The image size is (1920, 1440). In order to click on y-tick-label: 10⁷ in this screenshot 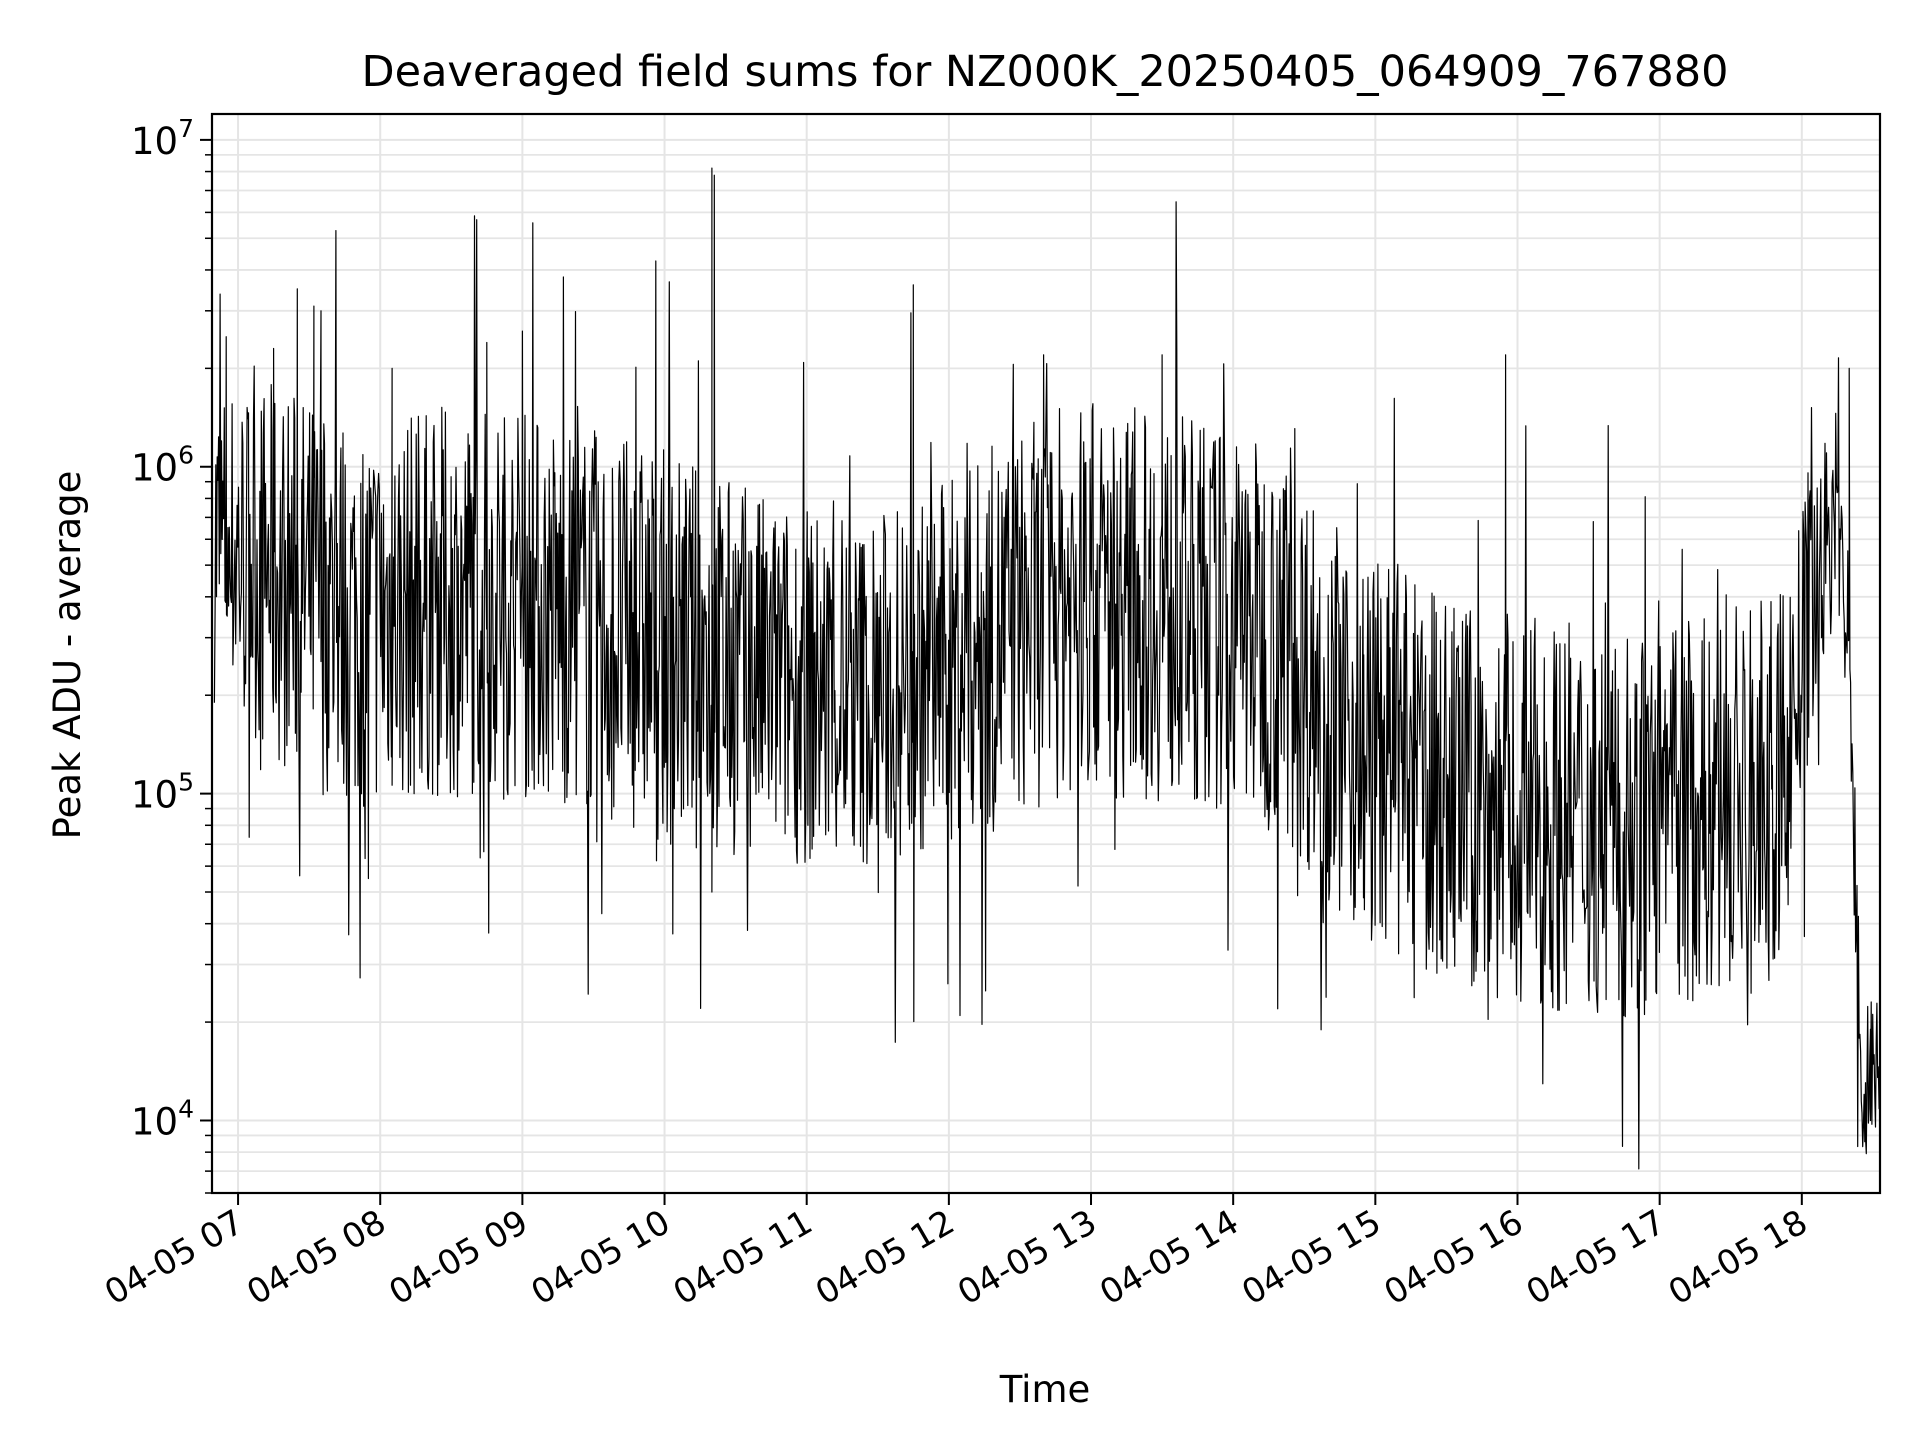, I will do `click(162, 138)`.